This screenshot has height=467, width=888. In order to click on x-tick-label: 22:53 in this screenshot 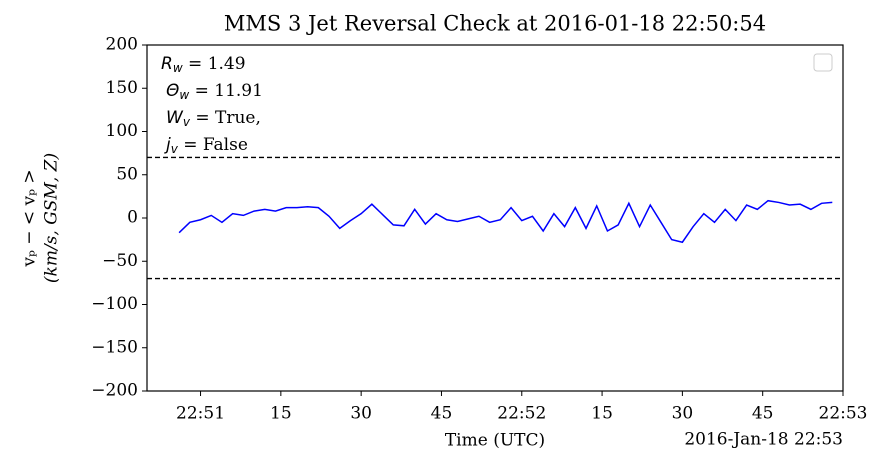, I will do `click(843, 414)`.